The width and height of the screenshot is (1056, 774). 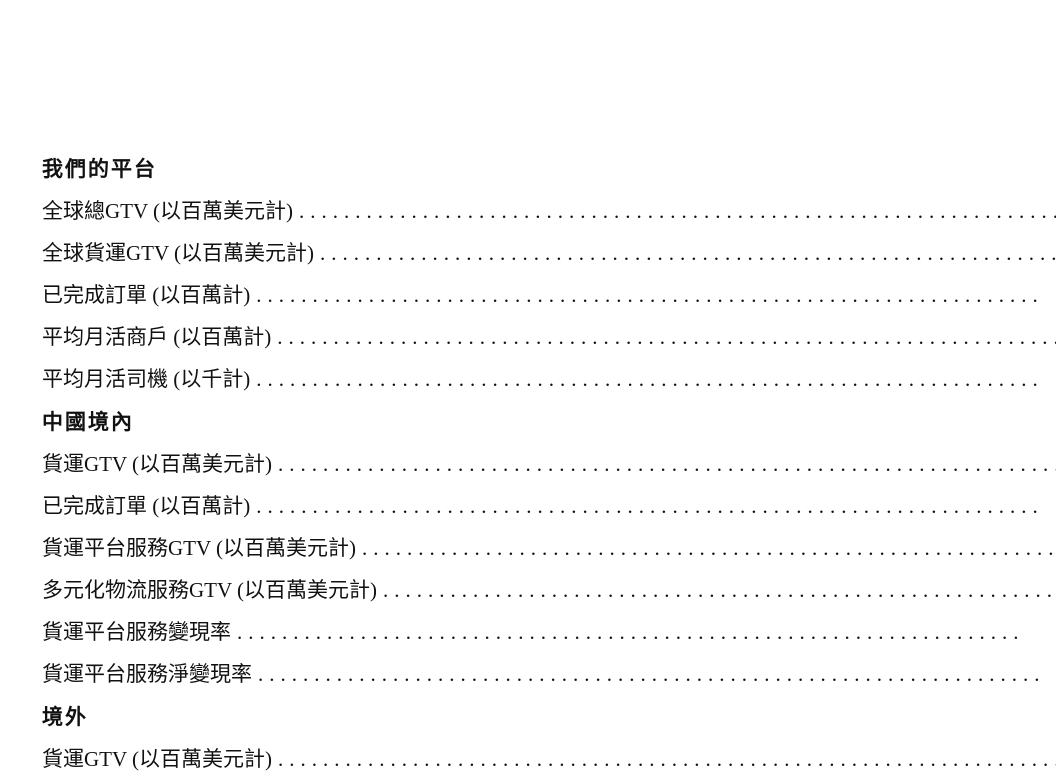 What do you see at coordinates (88, 422) in the screenshot?
I see `section-title: 中國境內` at bounding box center [88, 422].